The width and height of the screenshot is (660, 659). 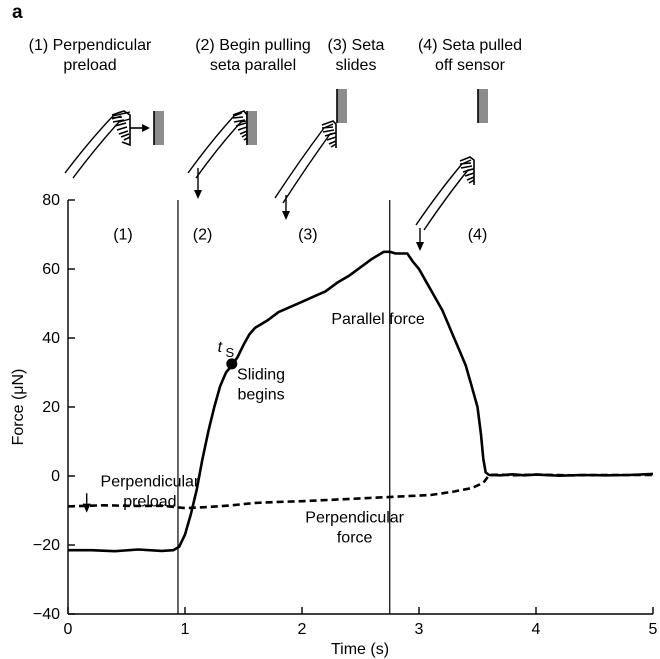 I want to click on step-2-caption-line2: seta parallel, so click(x=253, y=65).